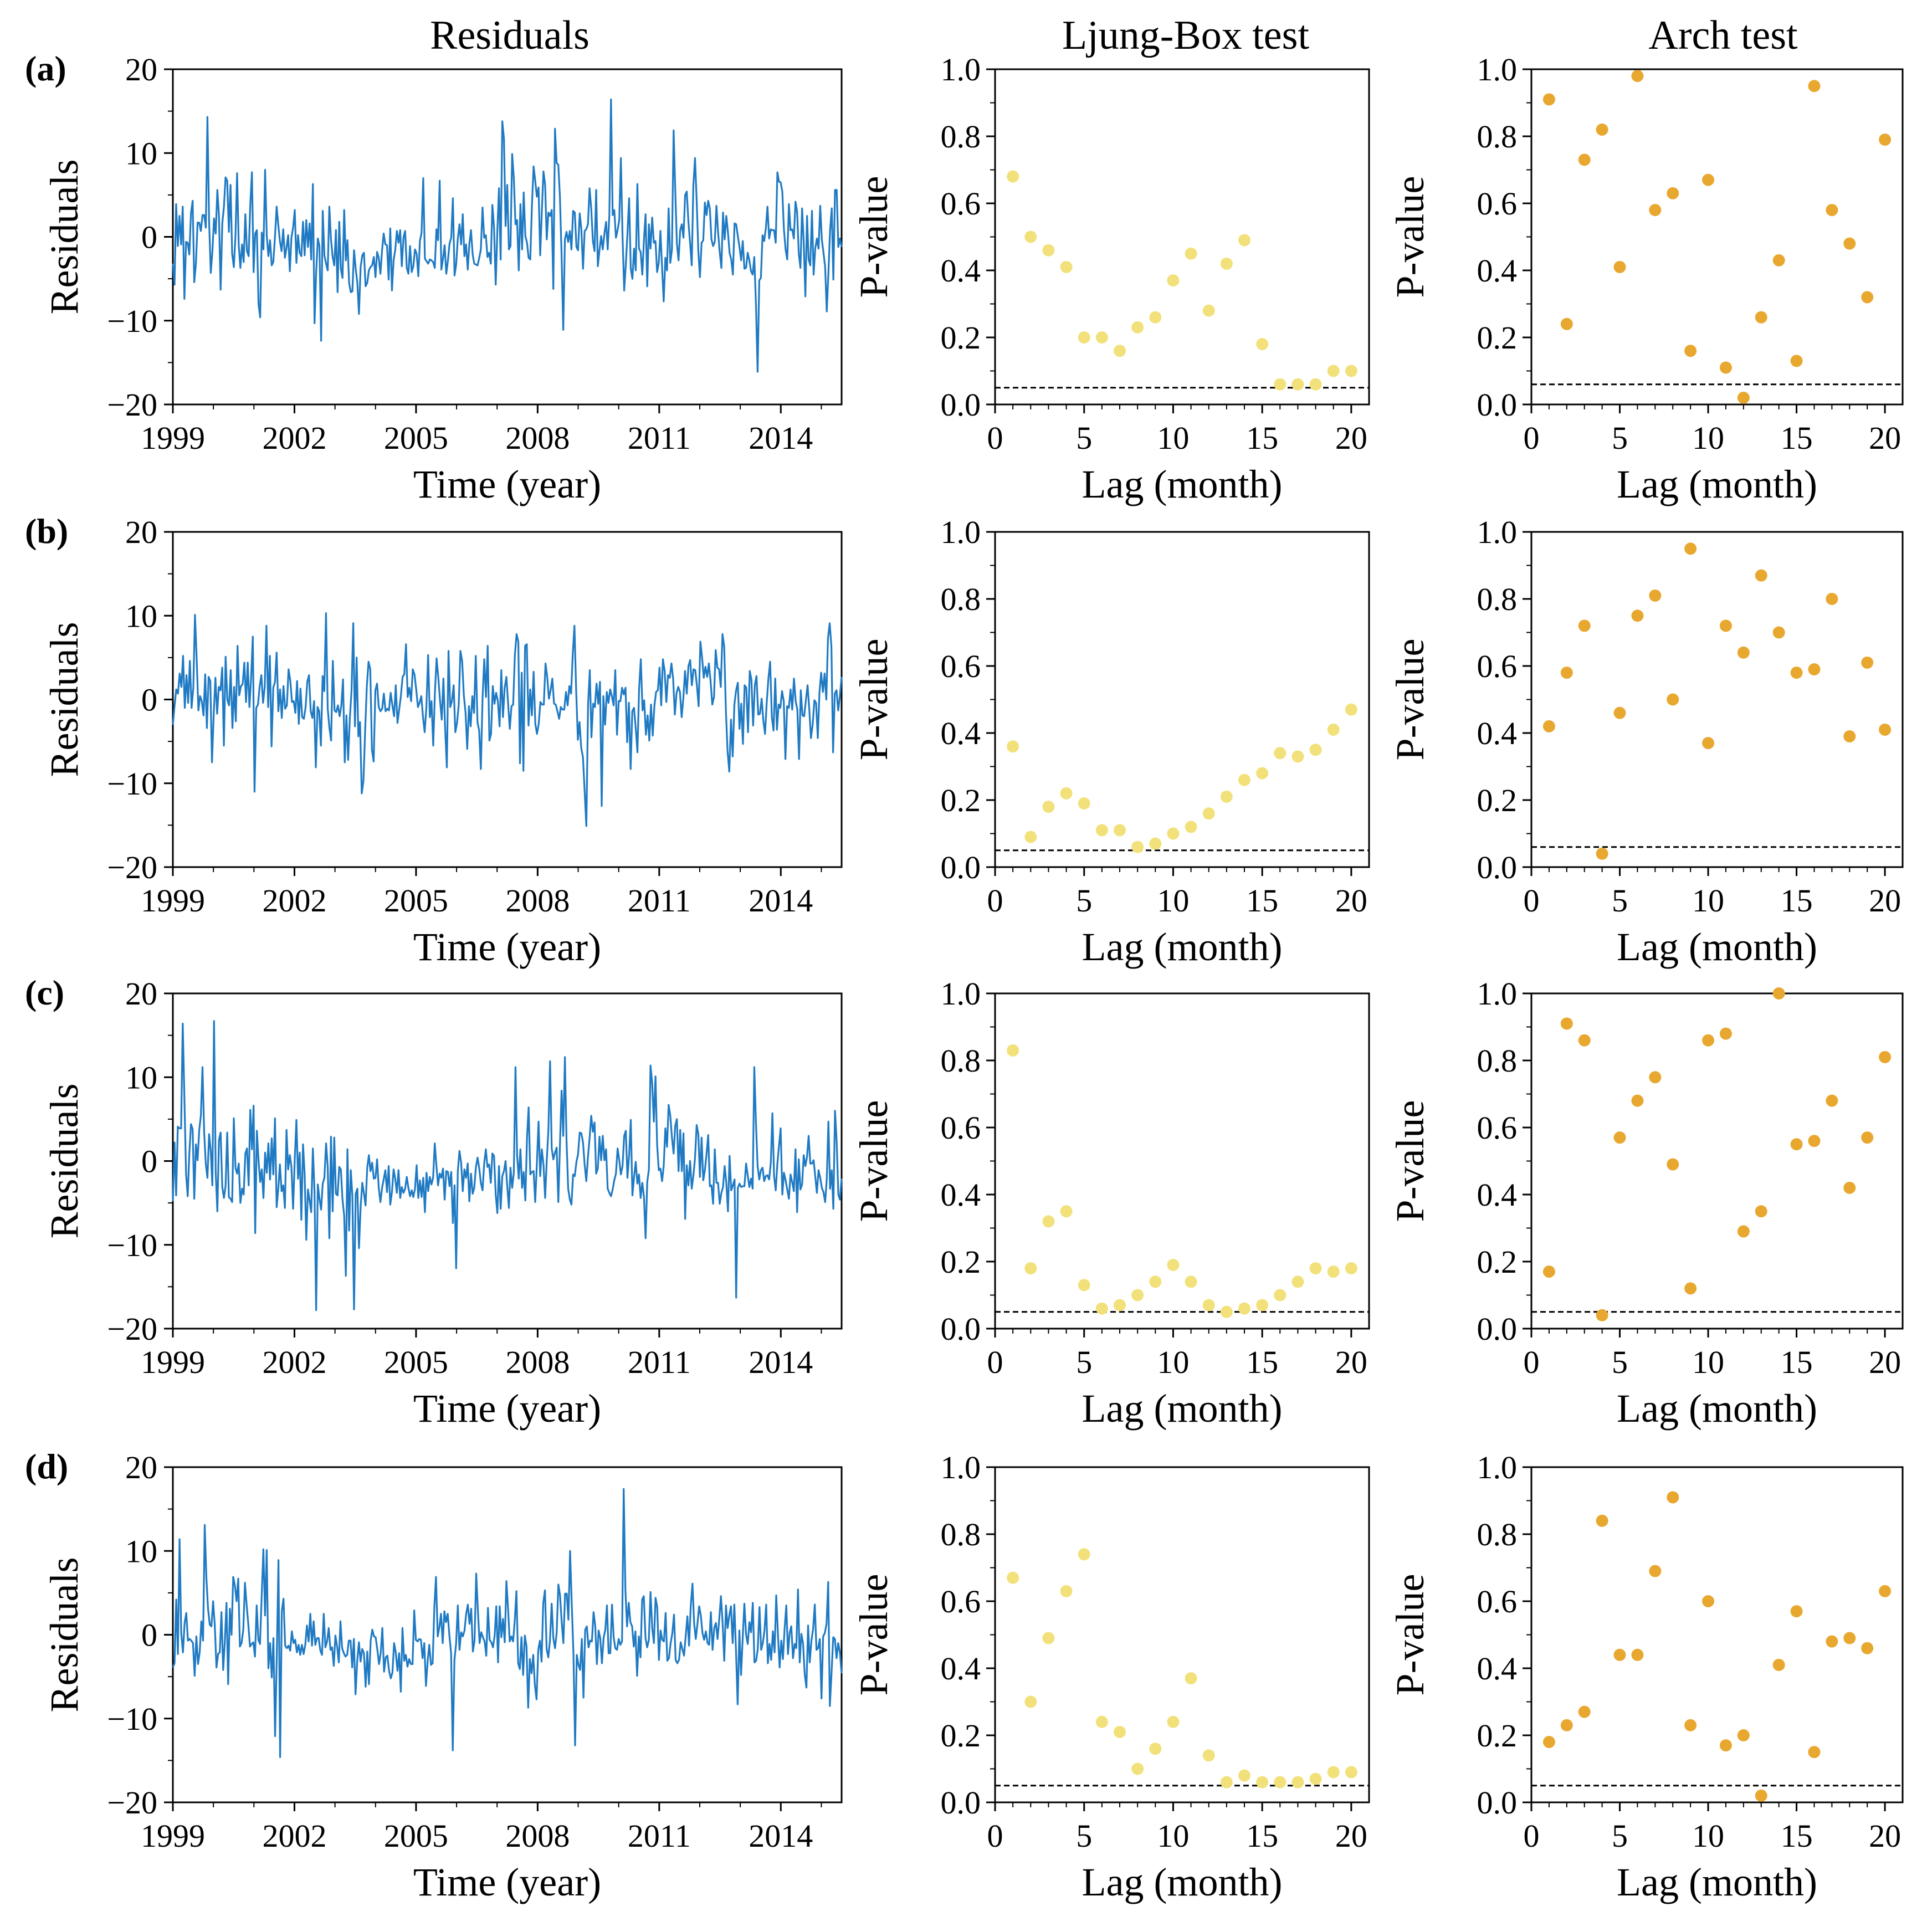 The image size is (1922, 1932). What do you see at coordinates (1497, 800) in the screenshot?
I see `y-tick-label: 0.2` at bounding box center [1497, 800].